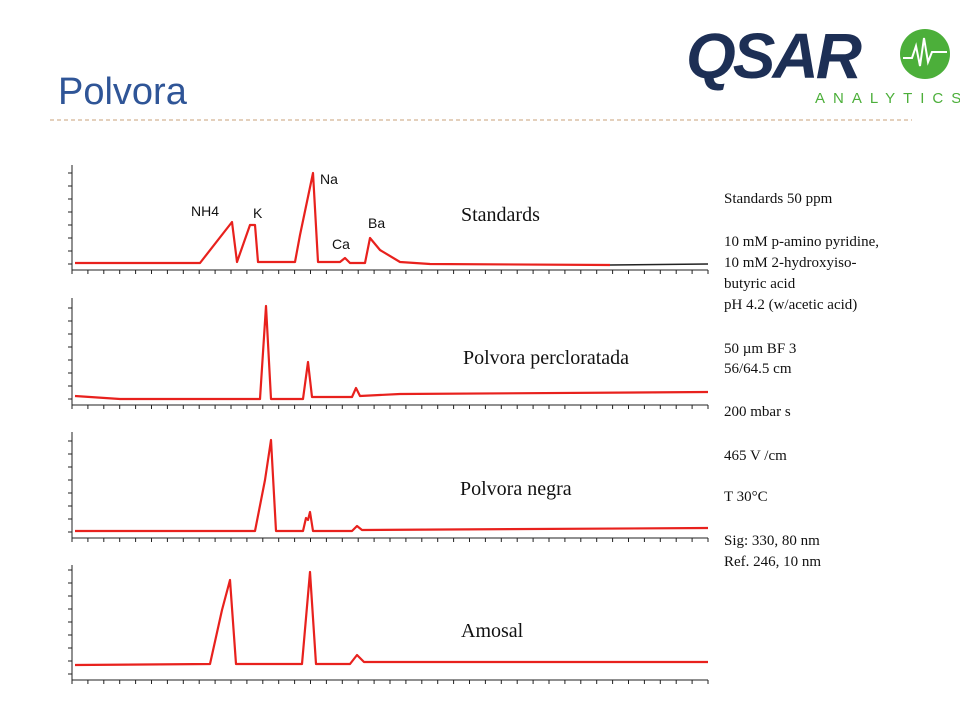 Image resolution: width=960 pixels, height=720 pixels. Describe the element at coordinates (329, 179) in the screenshot. I see `peak-label: Na` at that location.